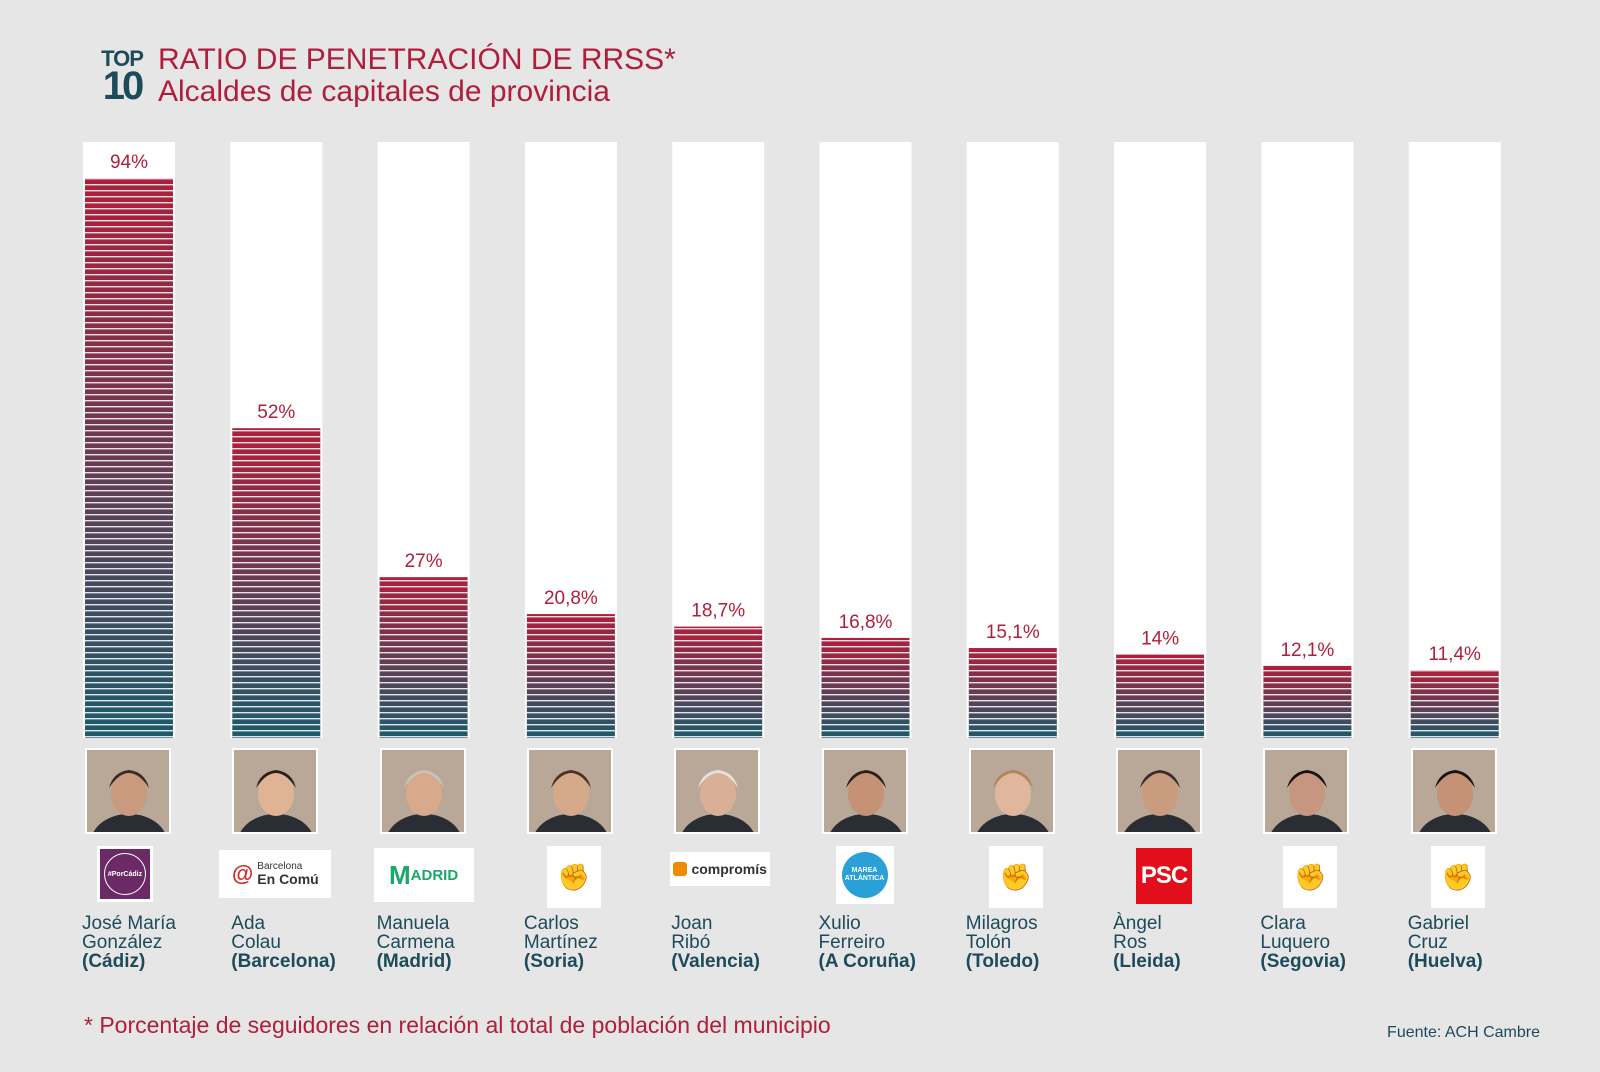 The width and height of the screenshot is (1600, 1072). I want to click on compromis-logo: compromís, so click(720, 869).